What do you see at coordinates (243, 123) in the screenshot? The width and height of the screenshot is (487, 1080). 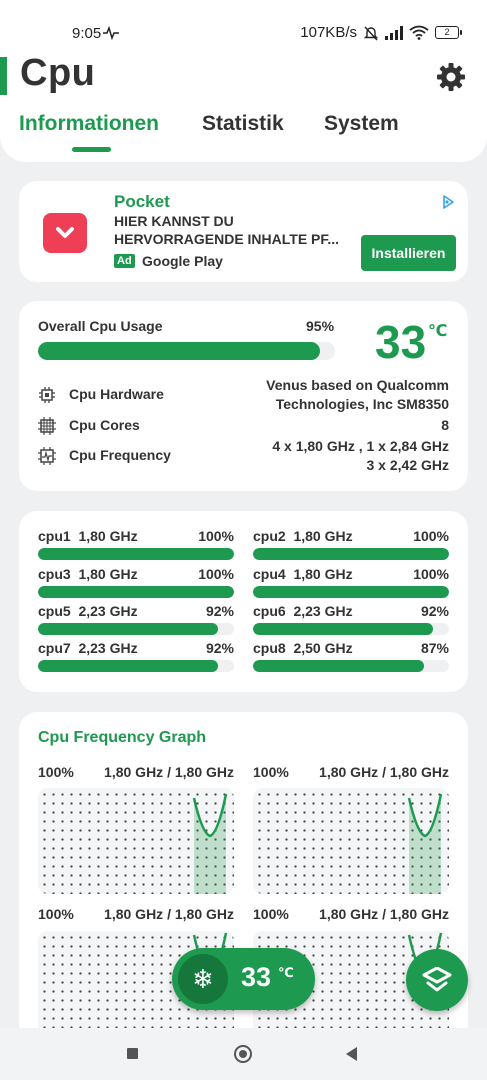 I see `tab-statistik: Statistik` at bounding box center [243, 123].